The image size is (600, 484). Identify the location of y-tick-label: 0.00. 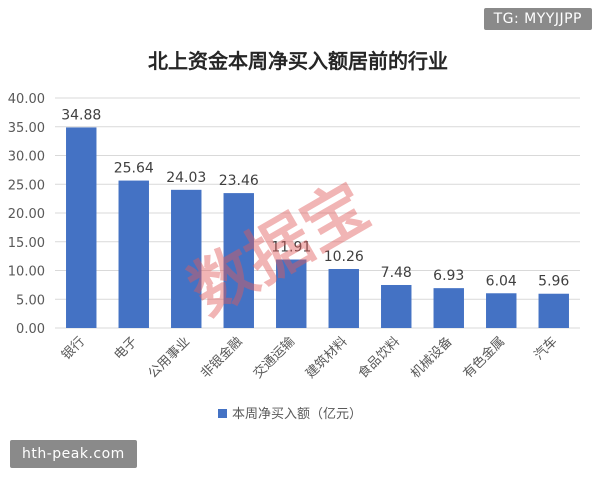
(30, 329).